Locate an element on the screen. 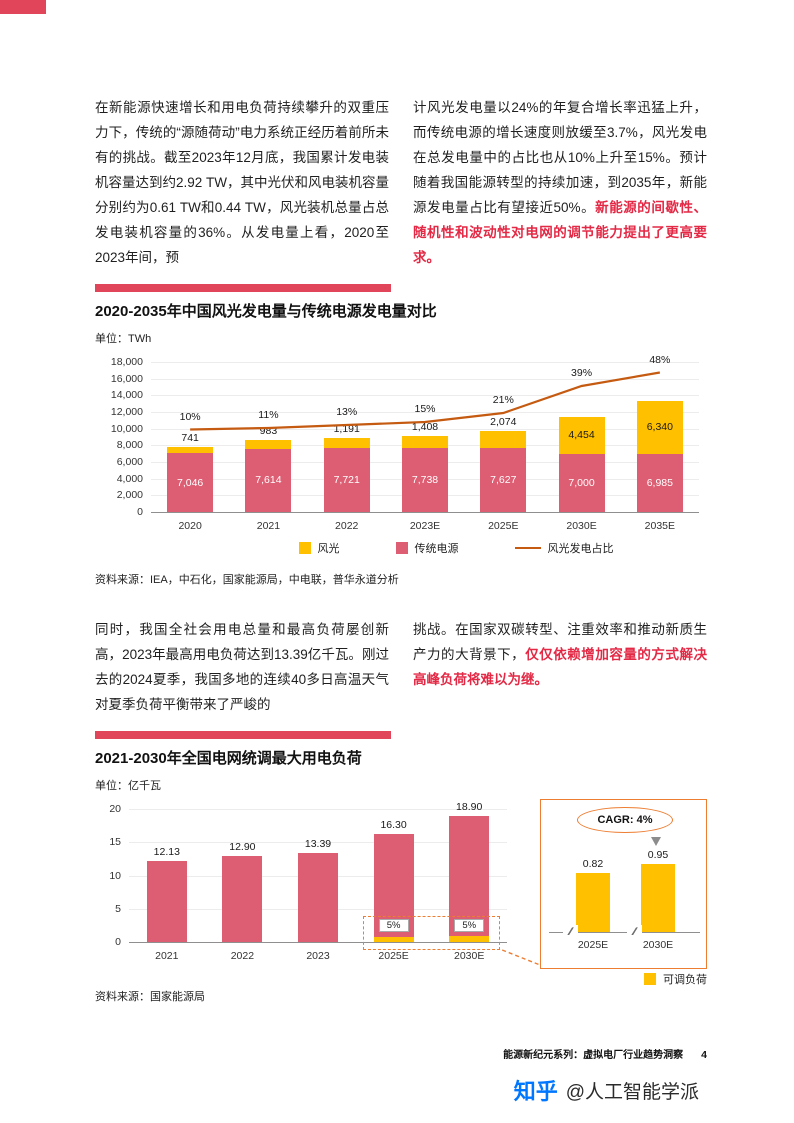 The image size is (794, 1123). paragraph-right-highlight: 新能源的间歇性、随机性和波动性对电网的调节能力提出了更高要求。 is located at coordinates (560, 232).